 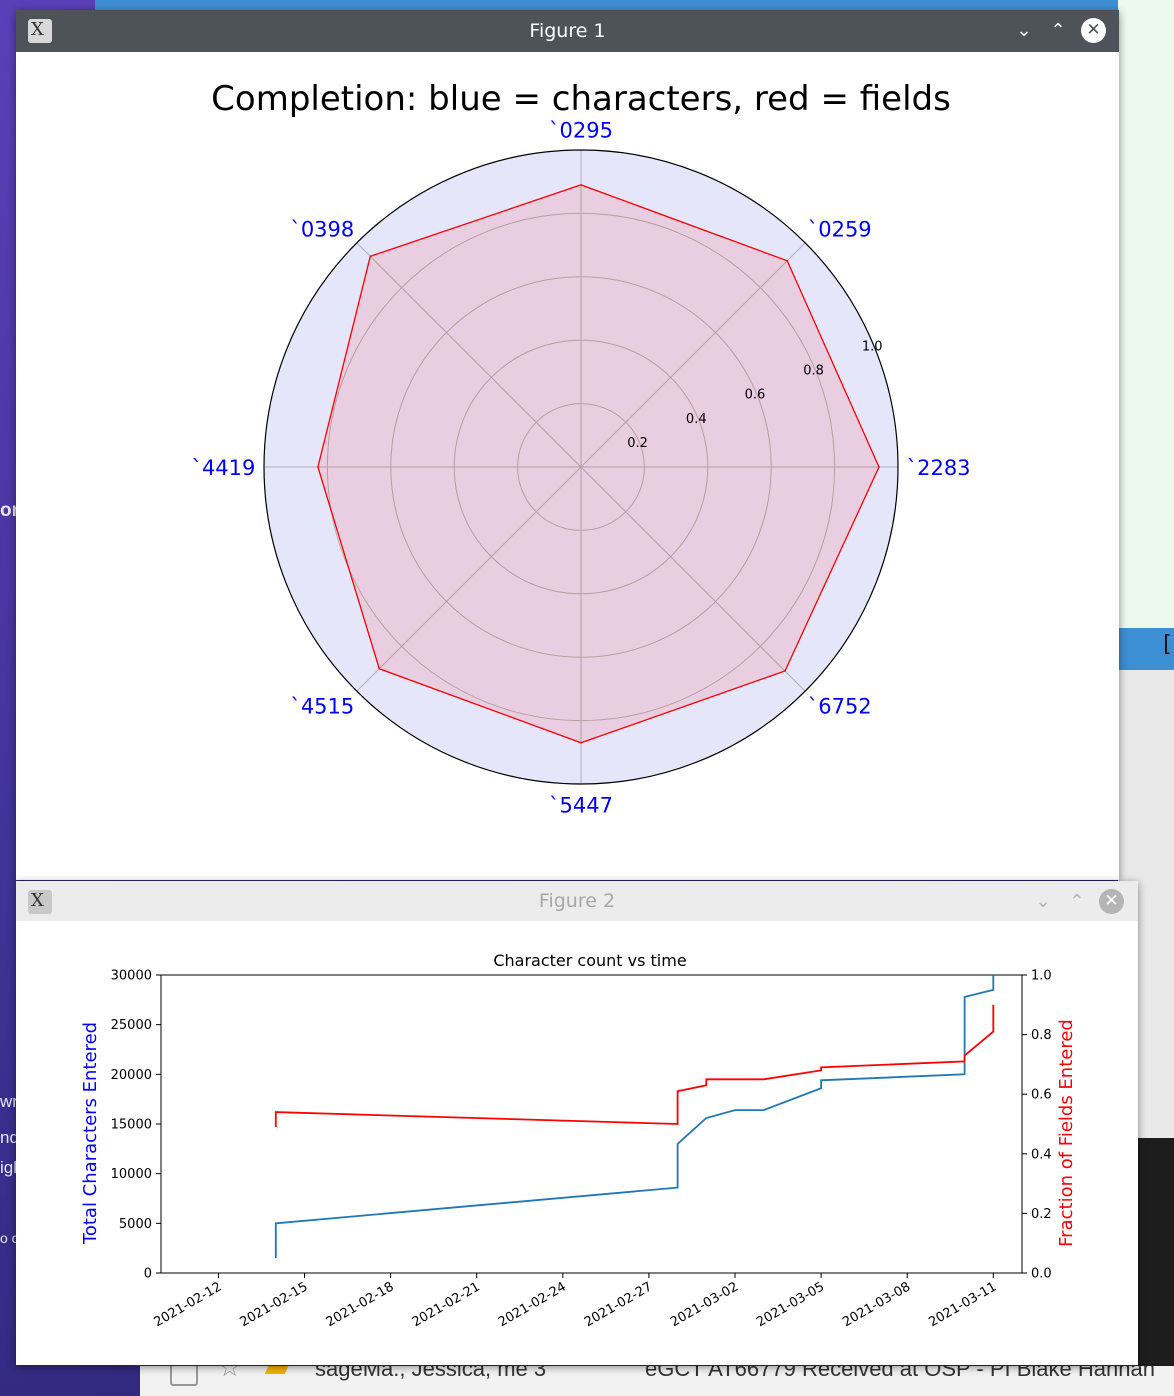 I want to click on y-right-tick-label: 0.0, so click(x=1041, y=1274).